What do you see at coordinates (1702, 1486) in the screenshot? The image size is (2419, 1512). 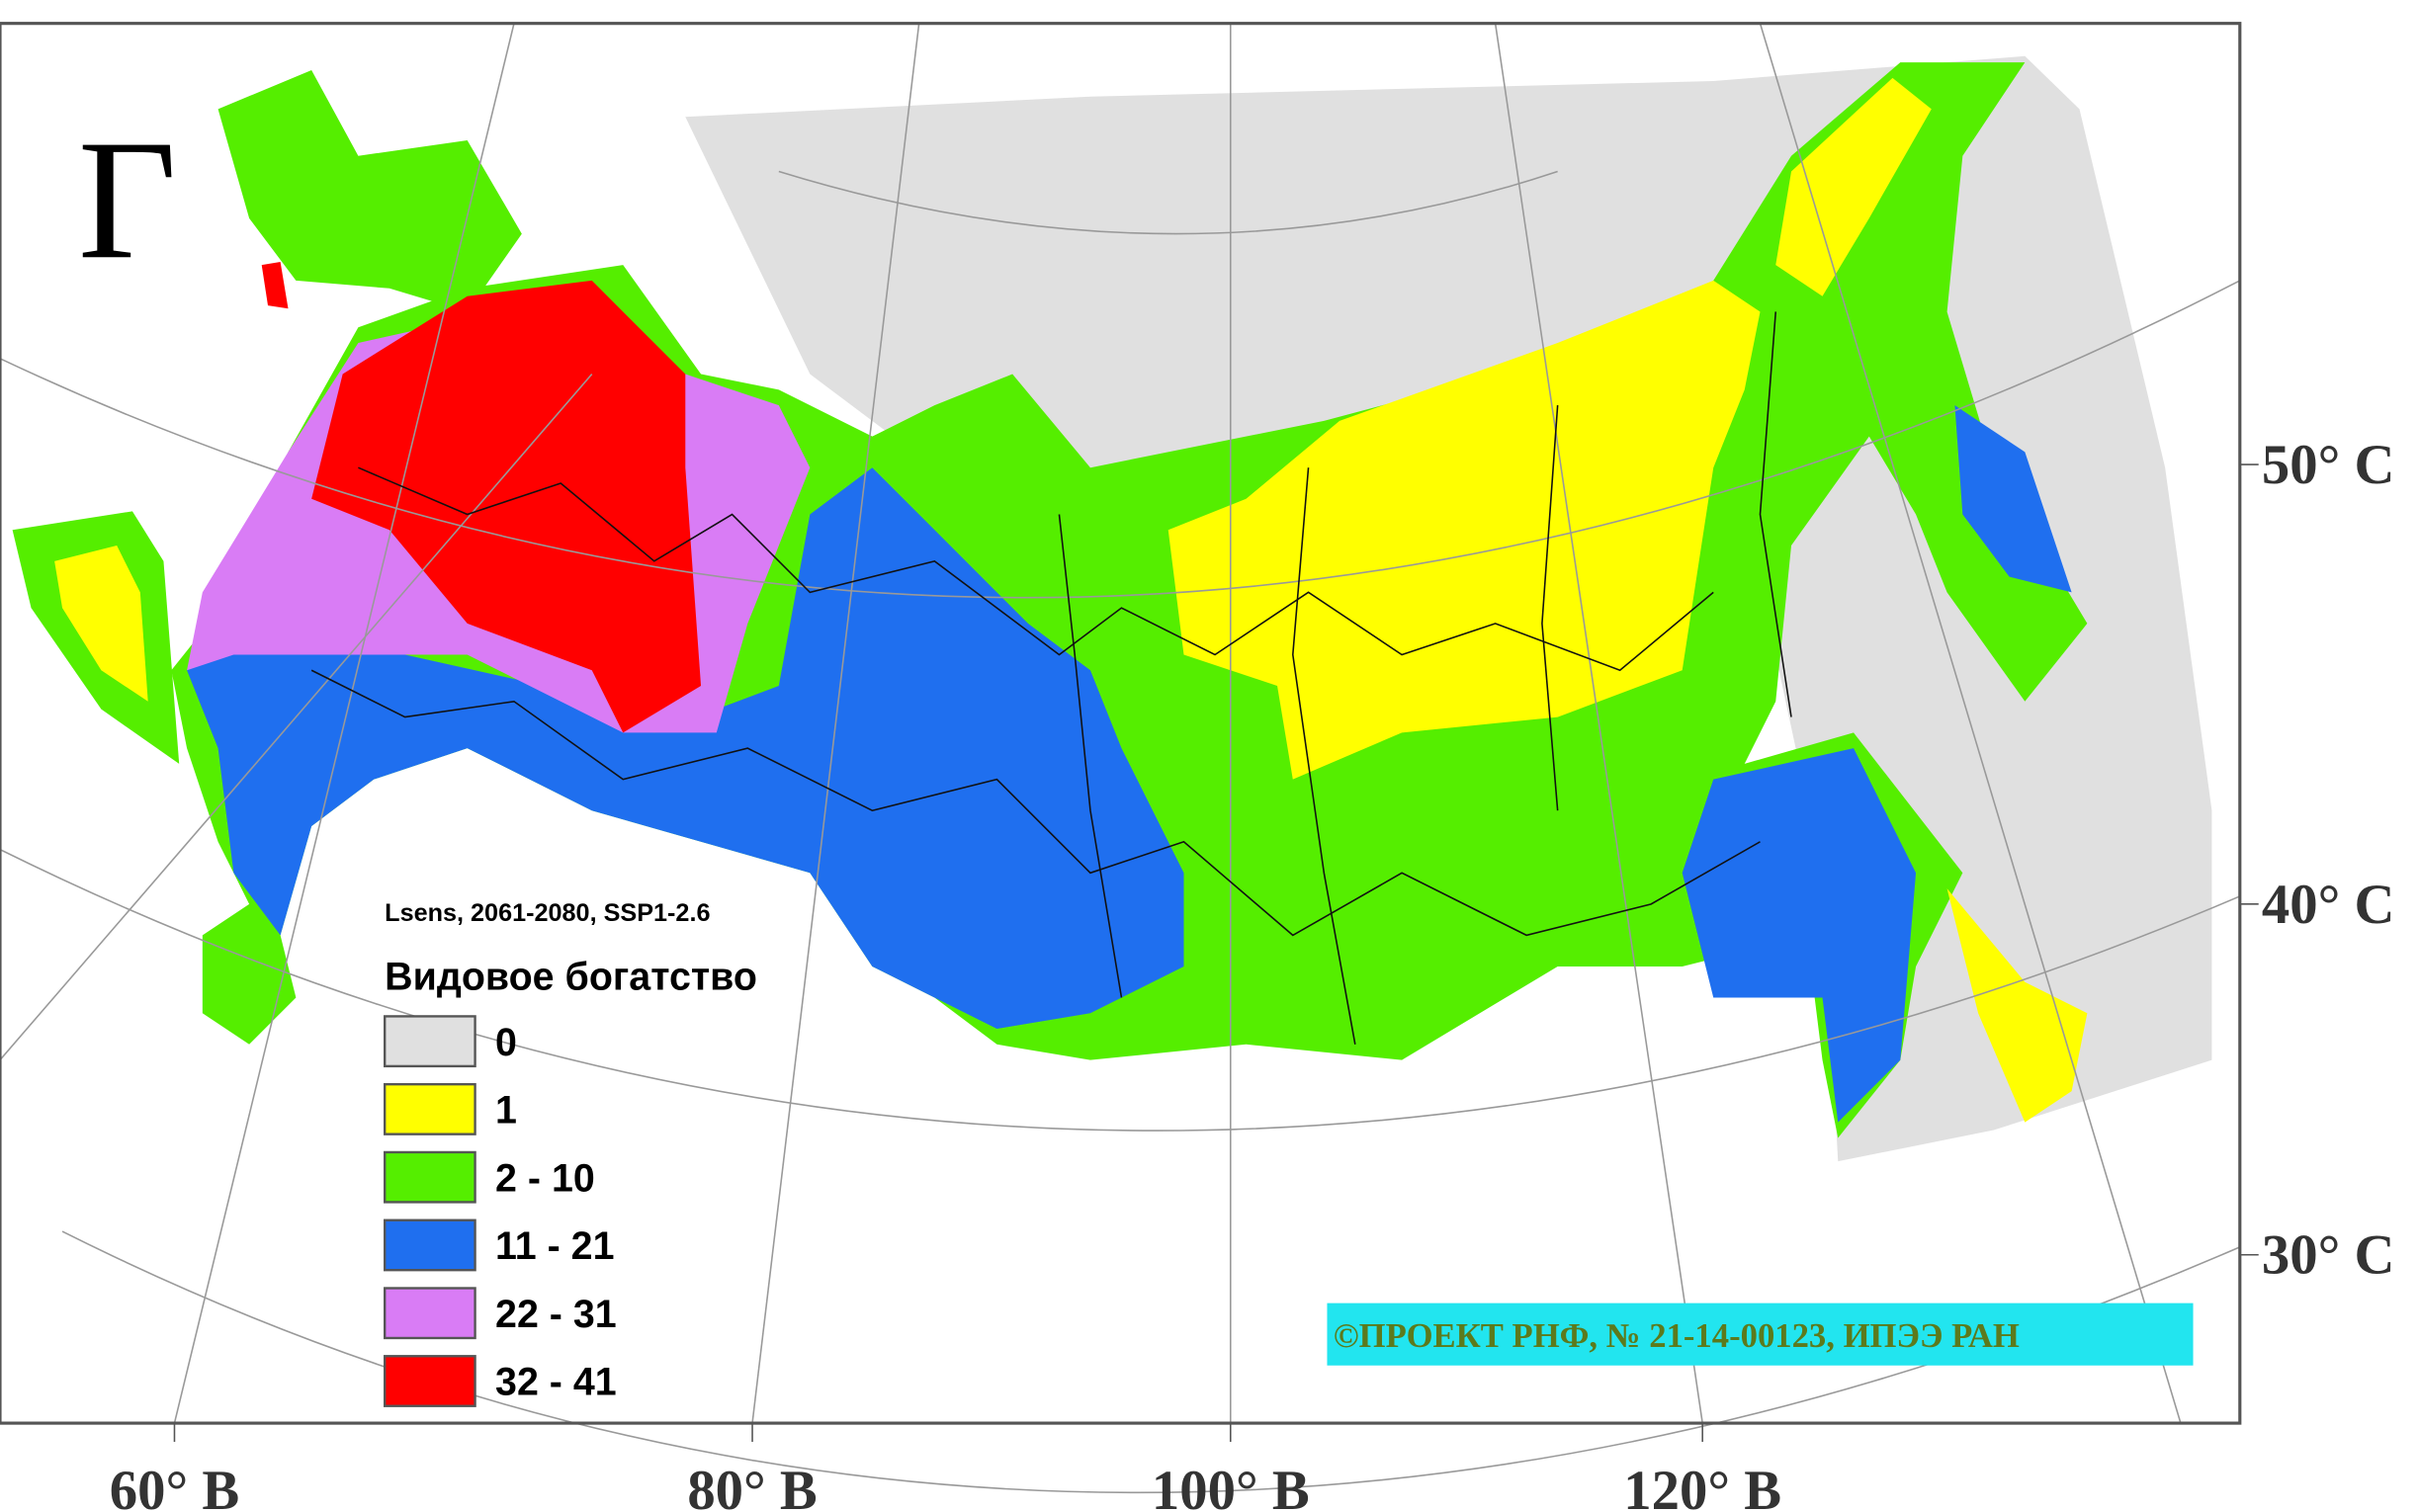 I see `longitude-label: 120° В` at bounding box center [1702, 1486].